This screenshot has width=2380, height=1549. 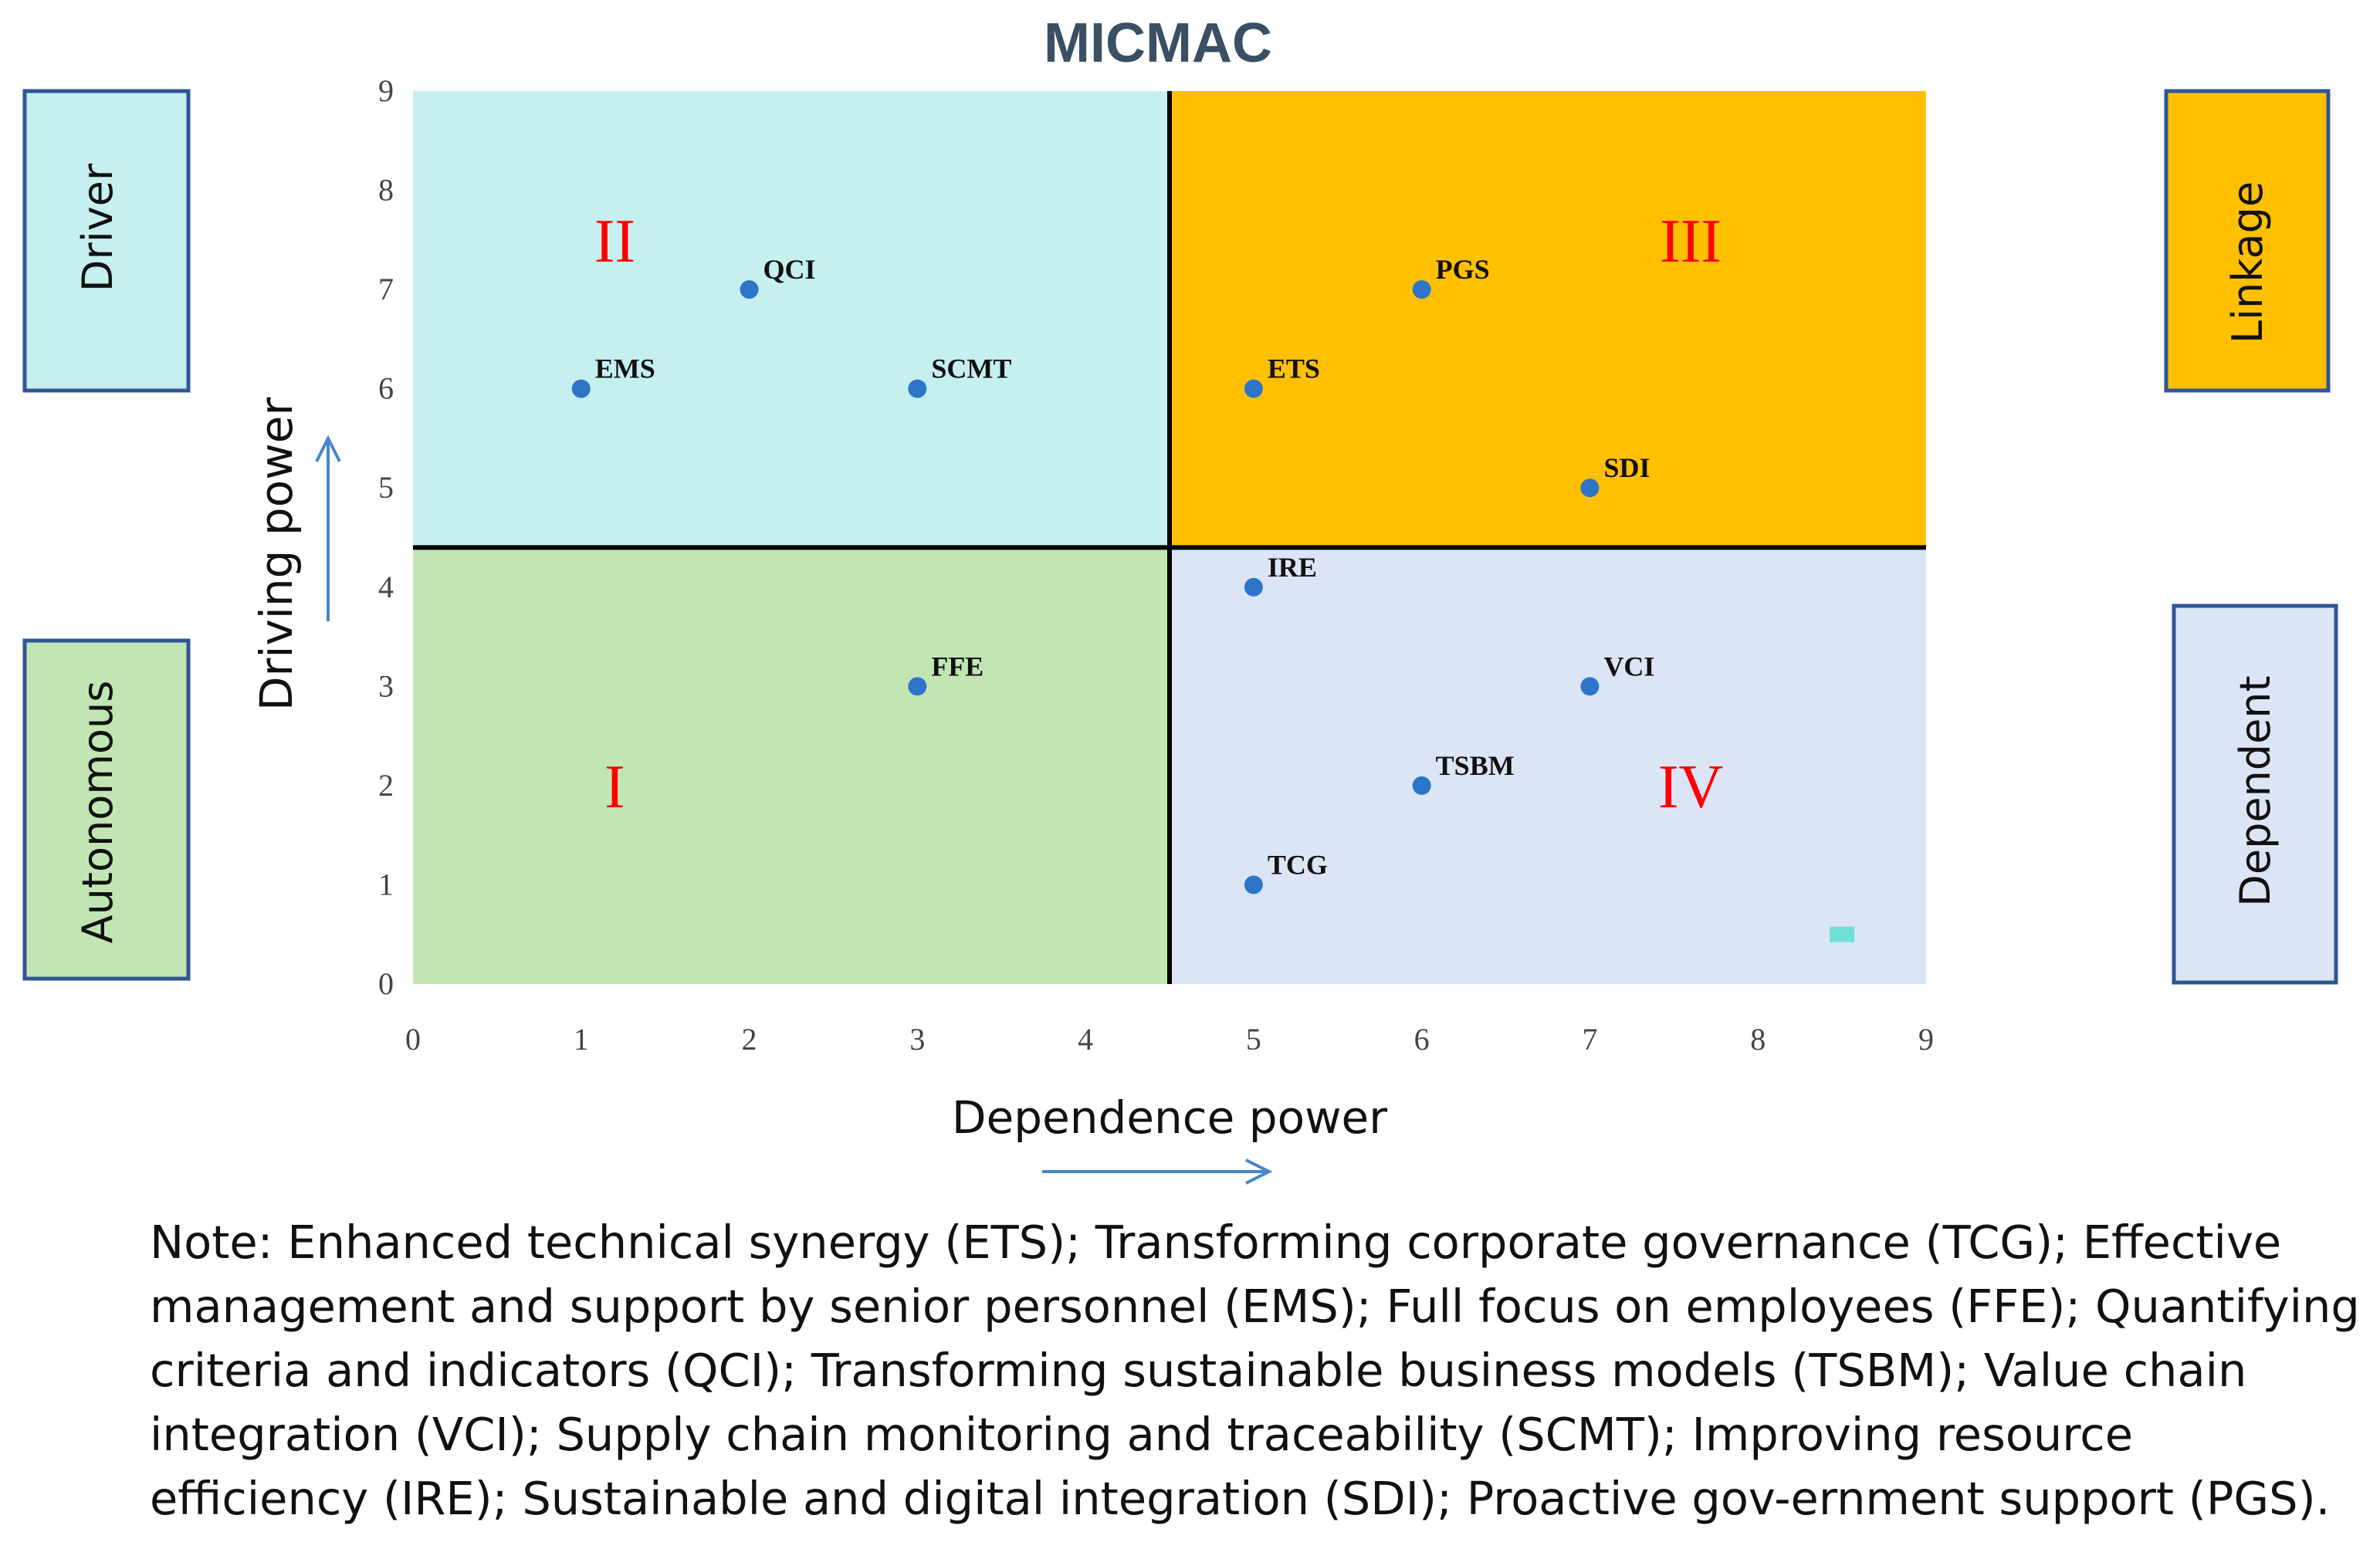 I want to click on quadrant-iv-area, so click(x=1548, y=765).